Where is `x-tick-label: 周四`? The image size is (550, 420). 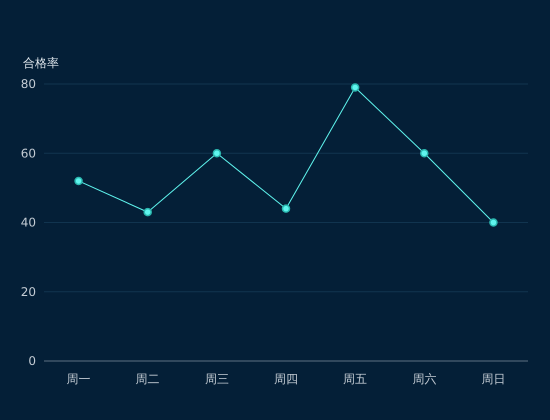
x-tick-label: 周四 is located at coordinates (286, 379).